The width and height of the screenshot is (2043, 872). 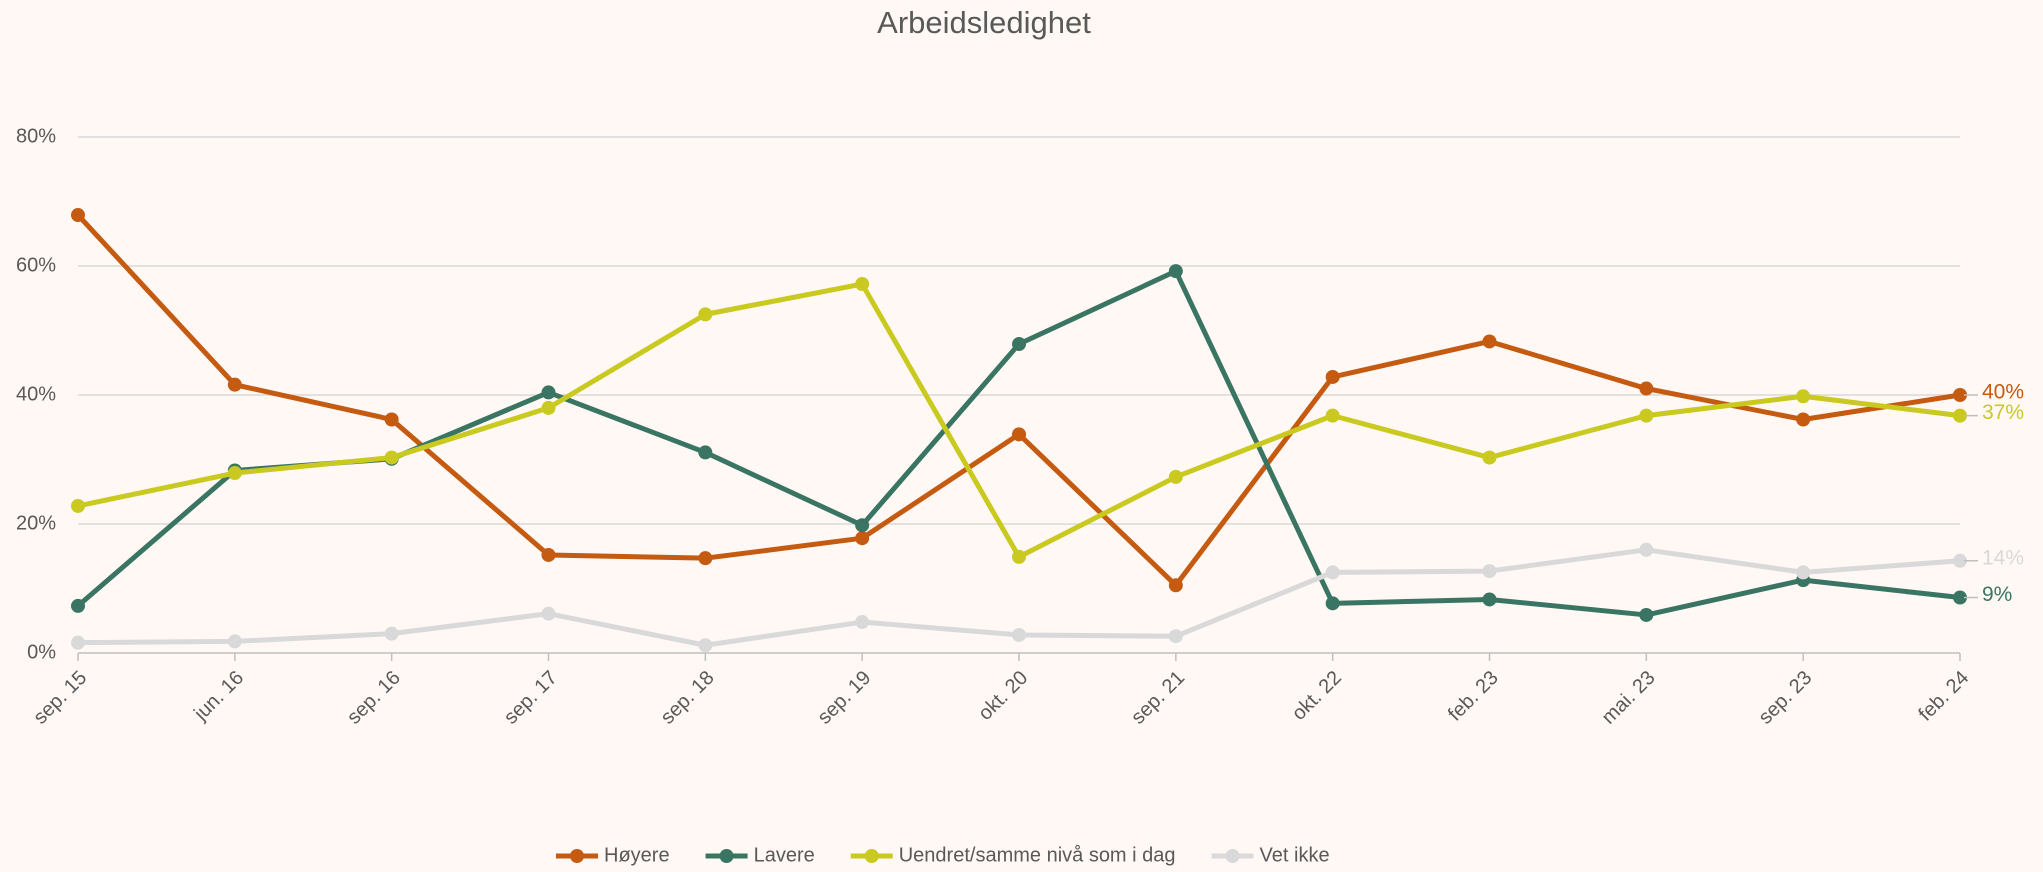 What do you see at coordinates (637, 855) in the screenshot?
I see `legend-label: Høyere` at bounding box center [637, 855].